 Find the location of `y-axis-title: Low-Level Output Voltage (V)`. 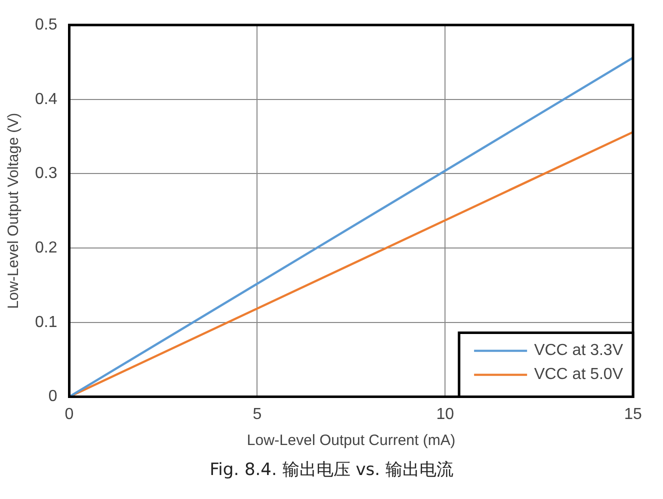

y-axis-title: Low-Level Output Voltage (V) is located at coordinates (13, 210).